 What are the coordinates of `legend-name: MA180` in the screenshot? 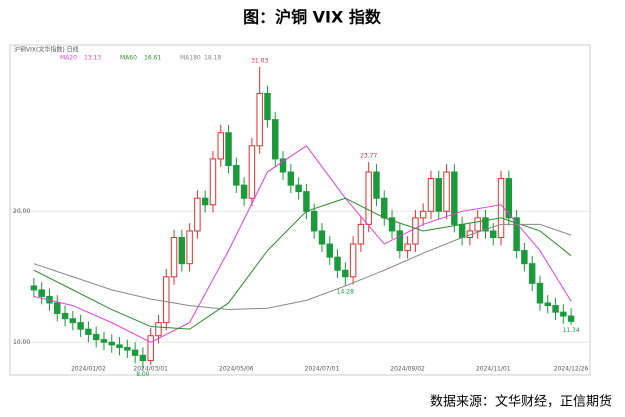 It's located at (190, 58).